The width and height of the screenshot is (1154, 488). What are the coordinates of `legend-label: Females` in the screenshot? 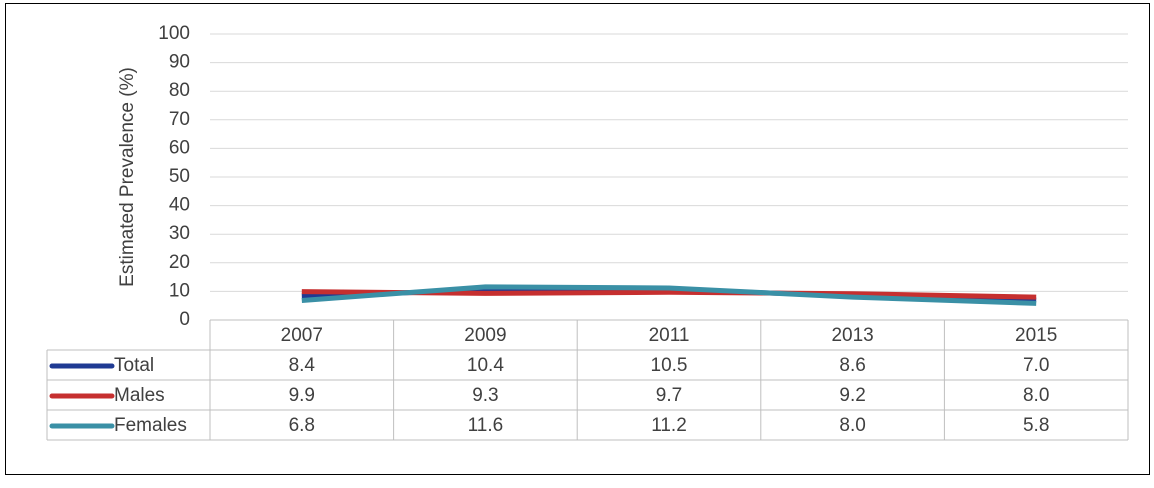 It's located at (150, 425).